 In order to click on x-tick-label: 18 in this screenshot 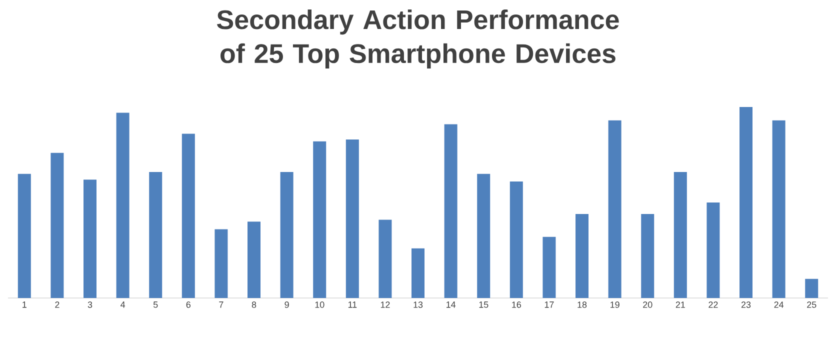, I will do `click(582, 305)`.